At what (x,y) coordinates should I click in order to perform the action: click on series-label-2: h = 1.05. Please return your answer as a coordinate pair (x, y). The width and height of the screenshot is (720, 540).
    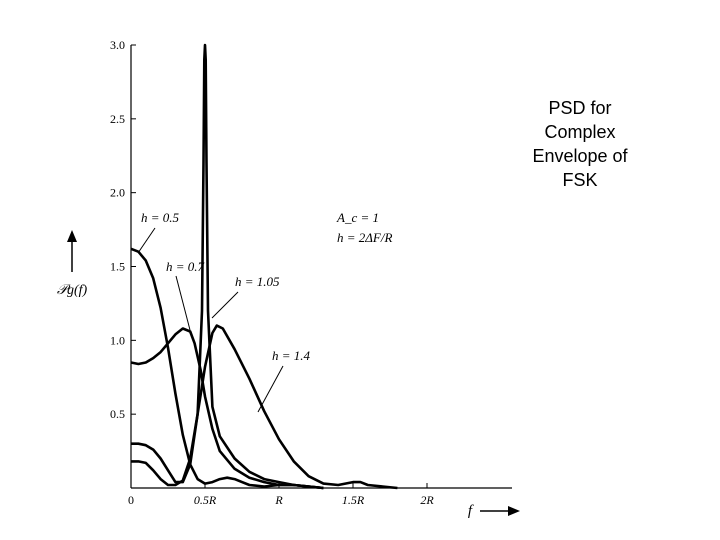
    Looking at the image, I should click on (257, 281).